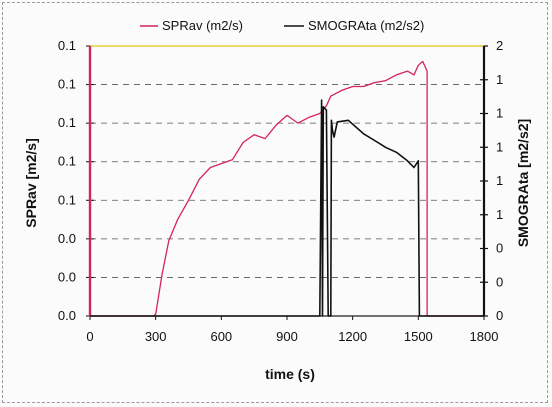 The height and width of the screenshot is (407, 552). I want to click on x-tick-label: 1200, so click(352, 336).